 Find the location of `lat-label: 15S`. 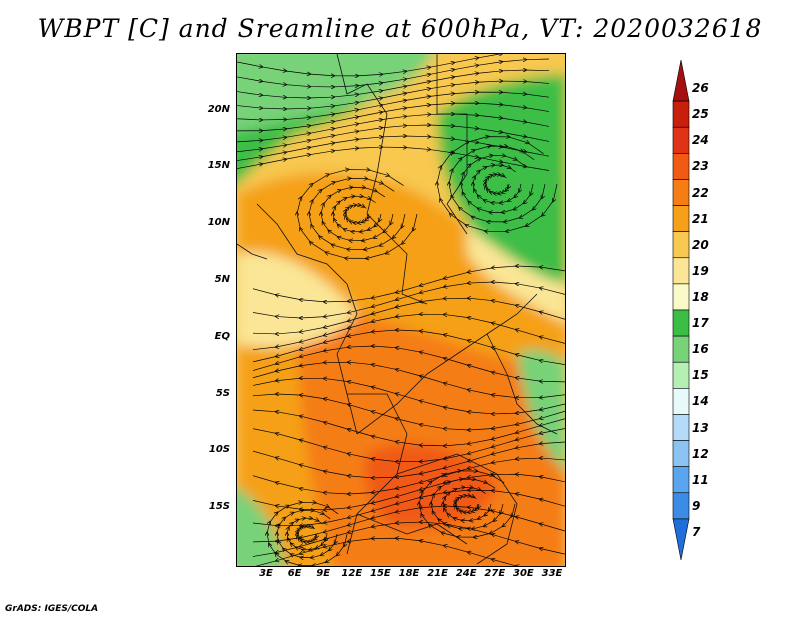

lat-label: 15S is located at coordinates (219, 506).